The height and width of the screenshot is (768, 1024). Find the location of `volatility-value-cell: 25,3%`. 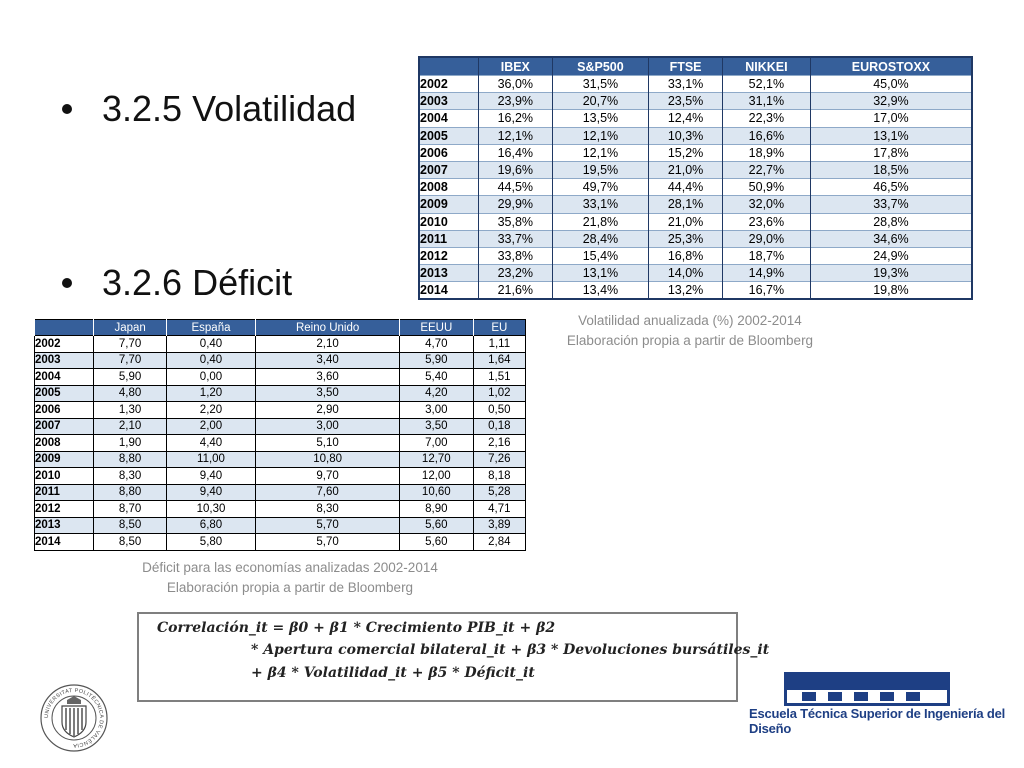

volatility-value-cell: 25,3% is located at coordinates (685, 238).